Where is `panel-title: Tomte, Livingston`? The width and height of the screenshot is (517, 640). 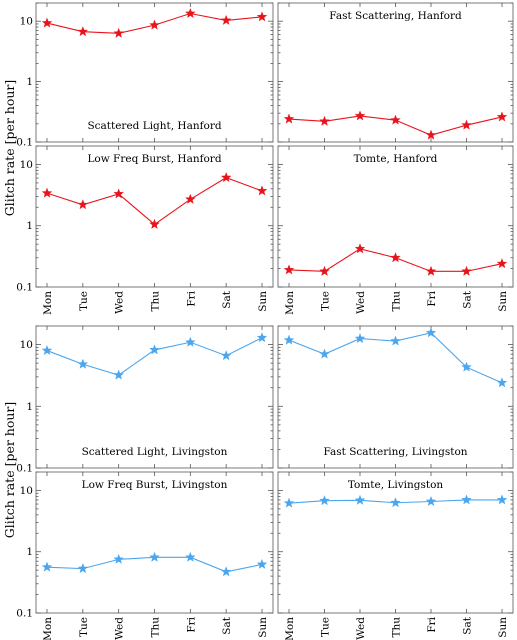 panel-title: Tomte, Livingston is located at coordinates (396, 485).